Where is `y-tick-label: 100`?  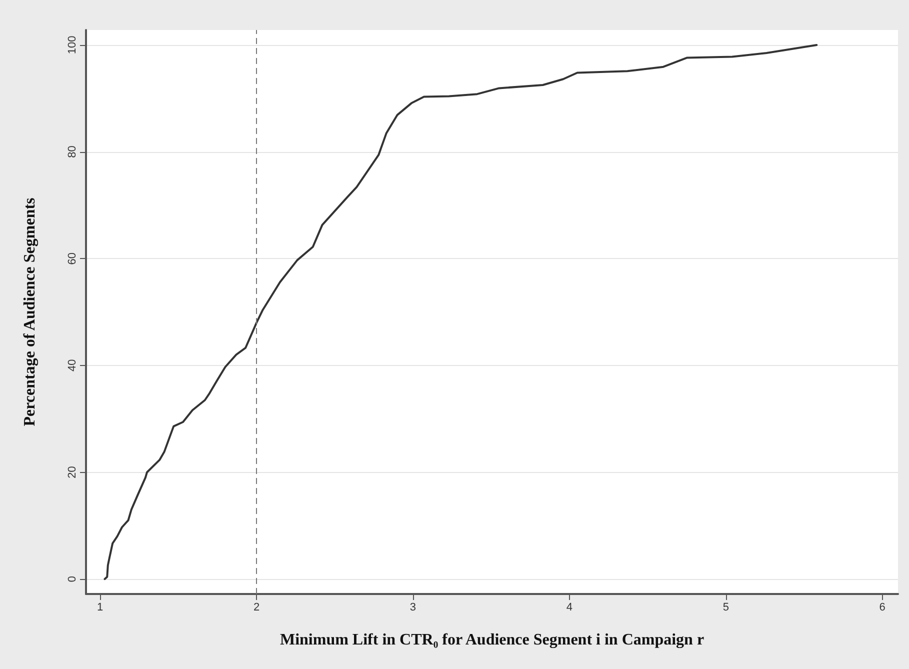
y-tick-label: 100 is located at coordinates (72, 45).